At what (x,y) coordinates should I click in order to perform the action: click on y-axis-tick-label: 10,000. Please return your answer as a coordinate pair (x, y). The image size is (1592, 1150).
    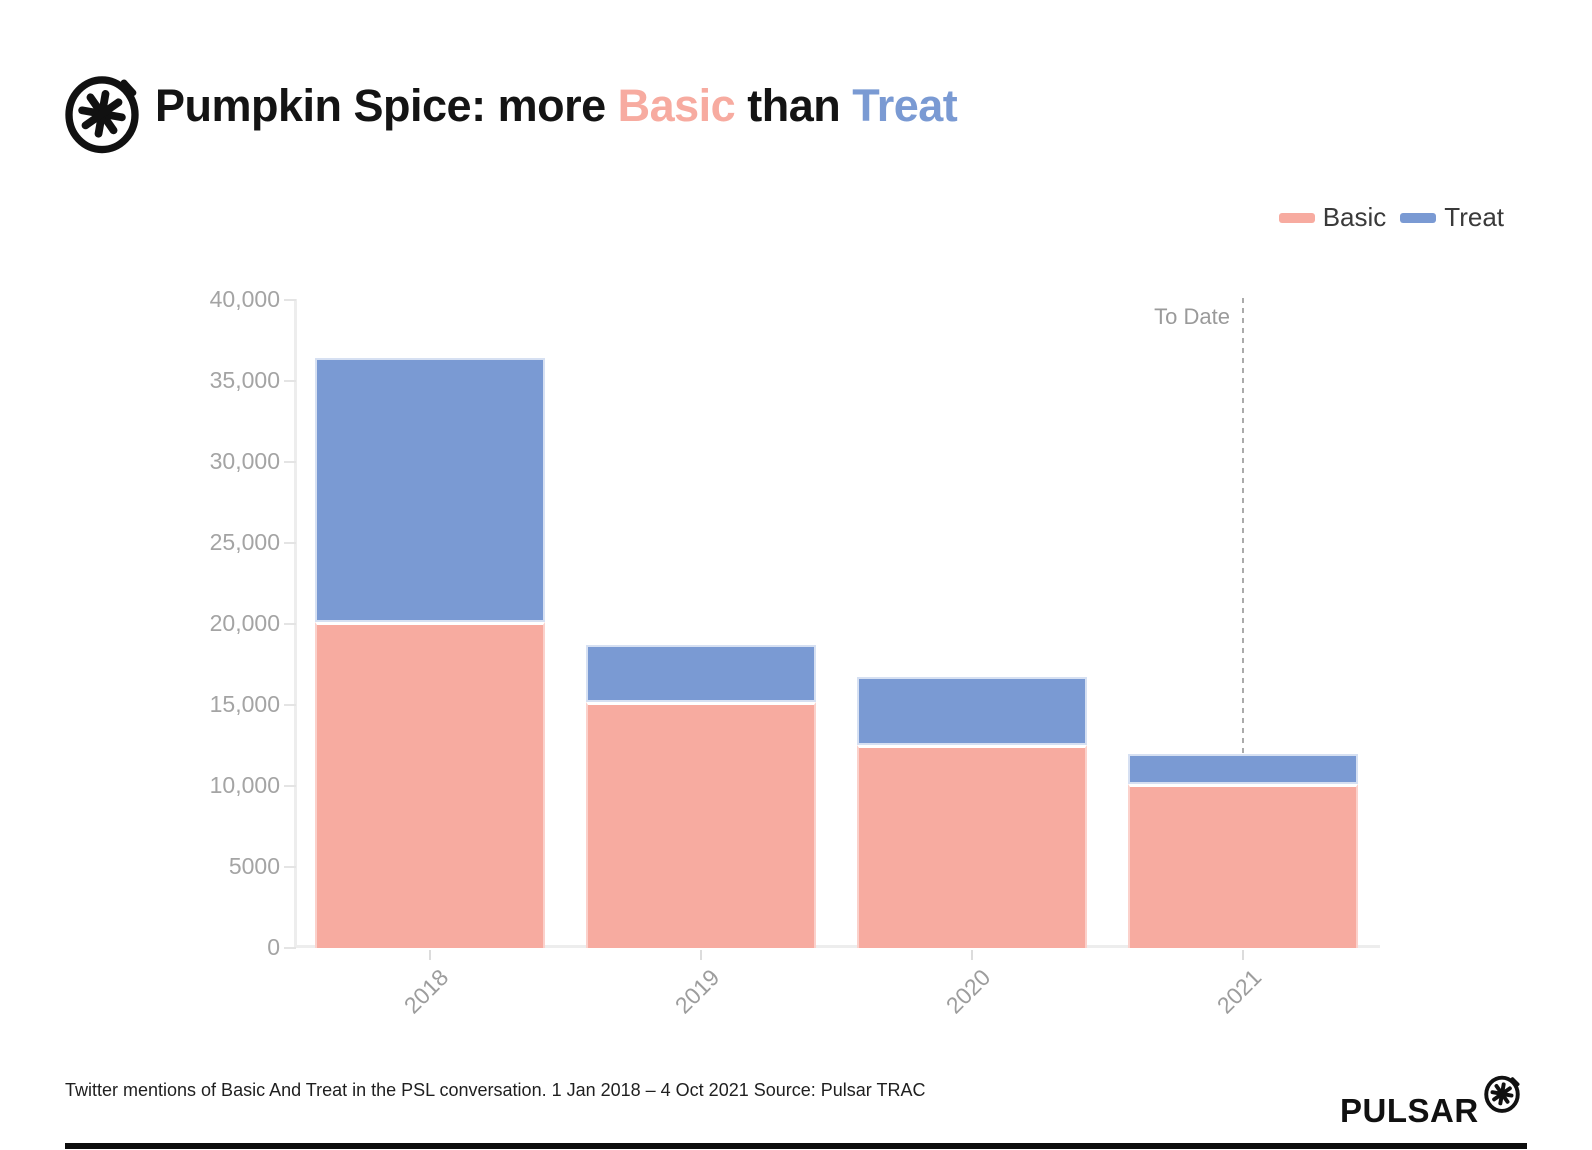
    Looking at the image, I should click on (244, 785).